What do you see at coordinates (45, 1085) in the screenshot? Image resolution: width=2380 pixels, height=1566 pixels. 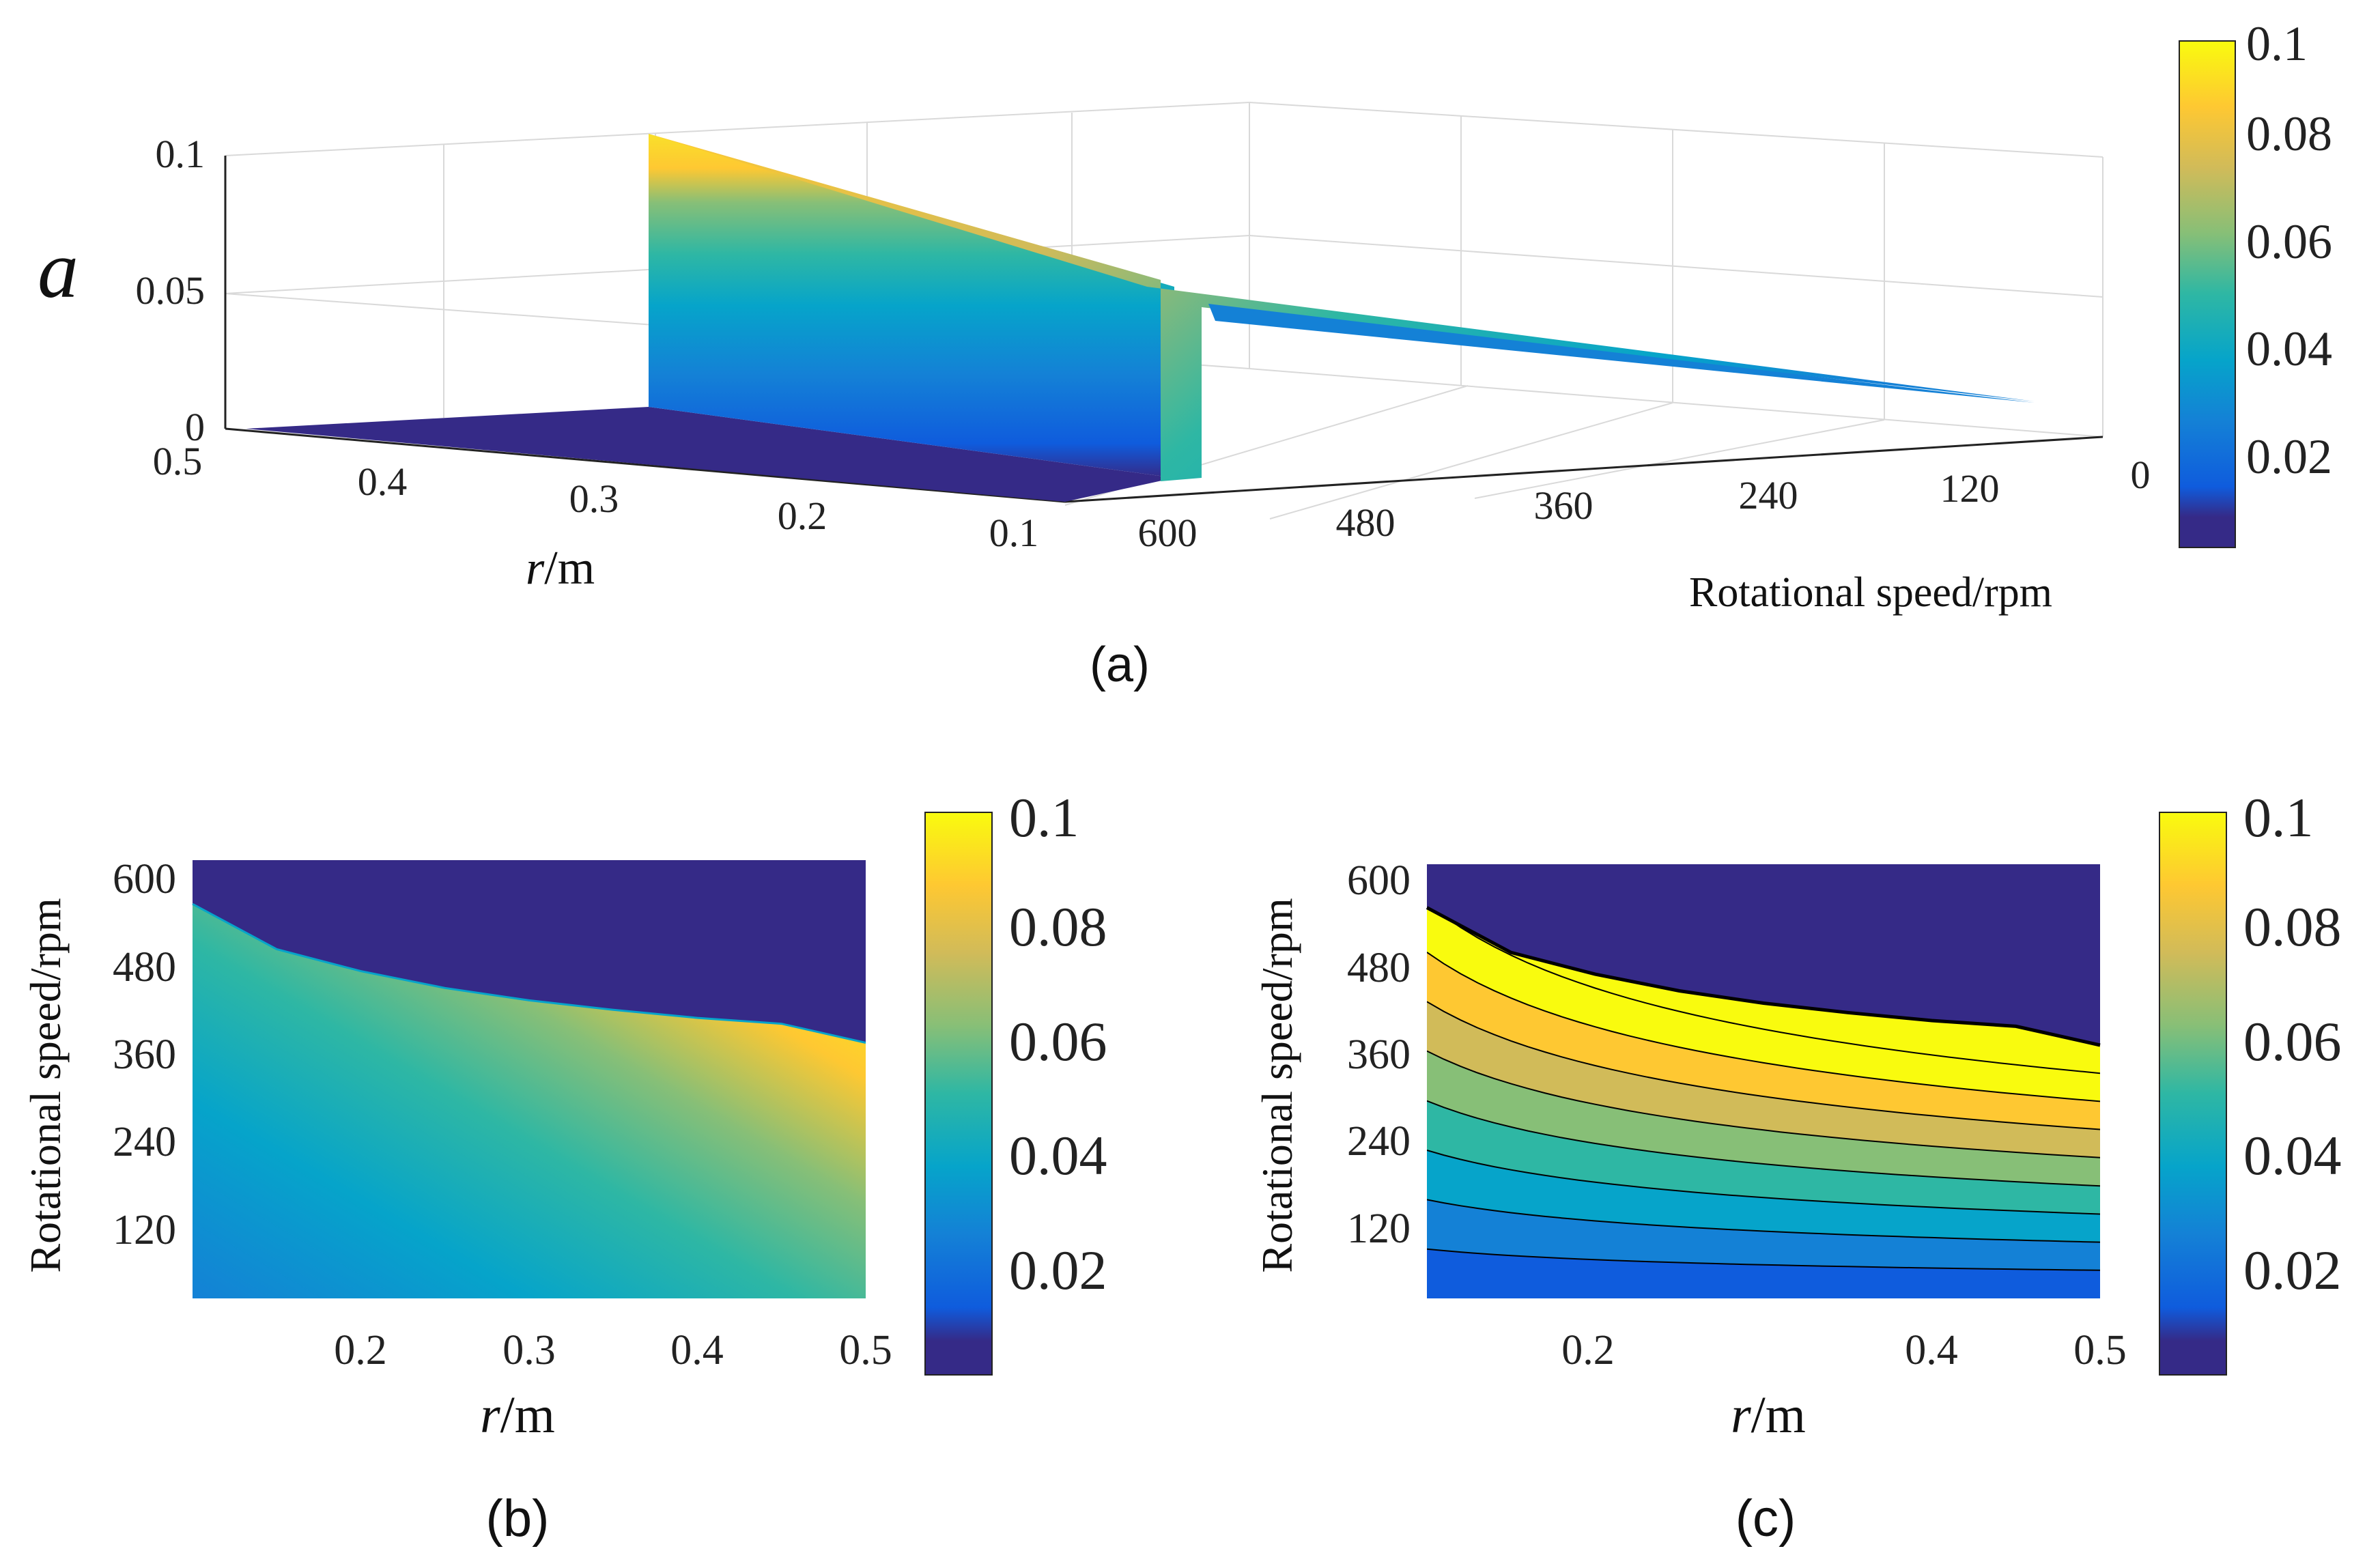 I see `b-y-axis-label: Rotational speed/rpm` at bounding box center [45, 1085].